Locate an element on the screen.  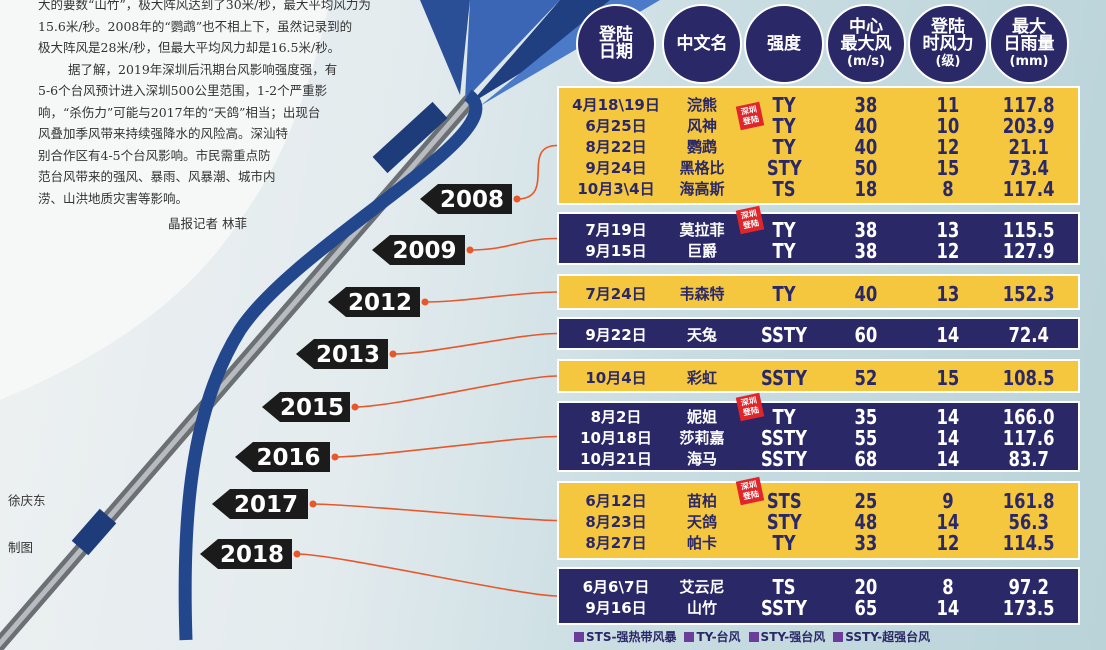
legend-text: STS-强热带风暴 is located at coordinates (631, 637).